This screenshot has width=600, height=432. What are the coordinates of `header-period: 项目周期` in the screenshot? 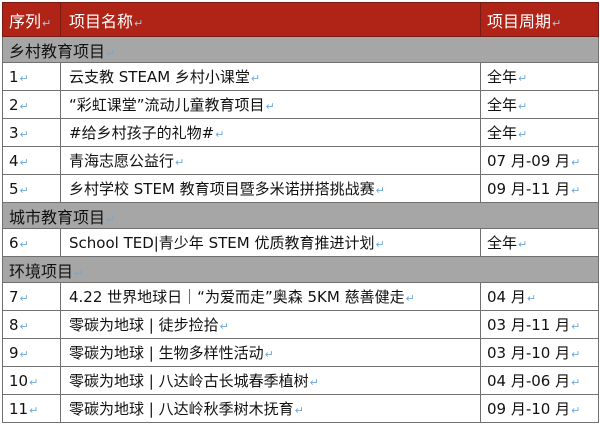 It's located at (539, 19).